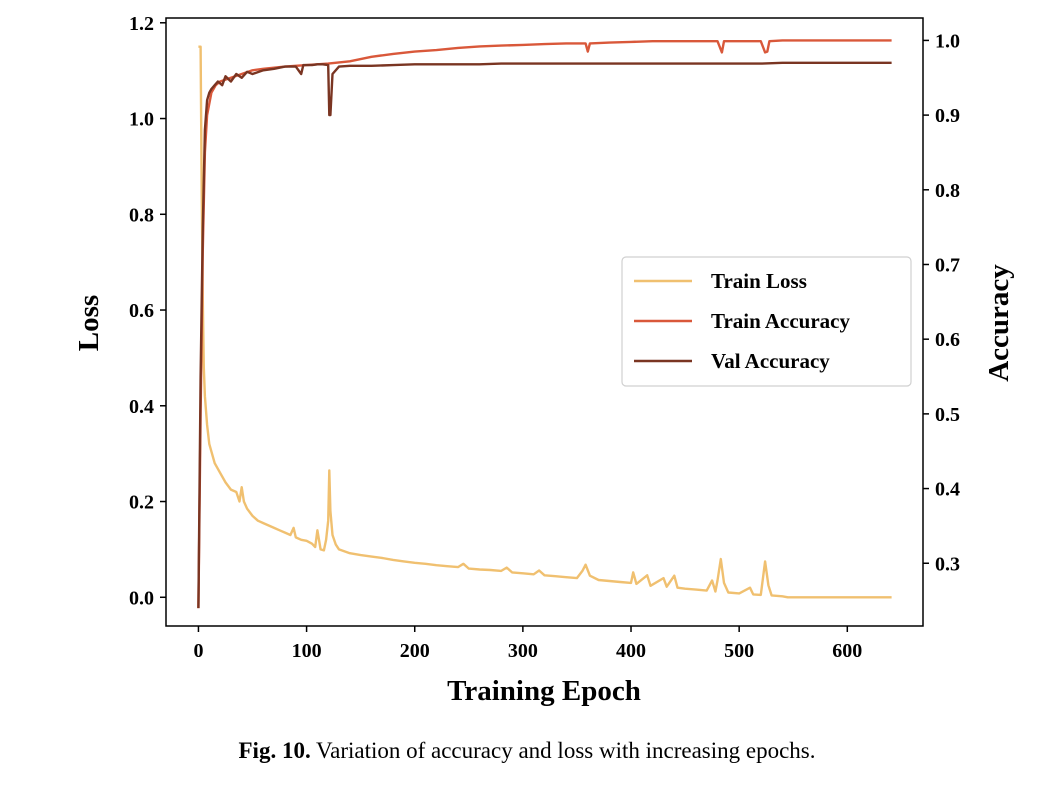 This screenshot has height=789, width=1054. What do you see at coordinates (523, 651) in the screenshot?
I see `x-tick-label: 300` at bounding box center [523, 651].